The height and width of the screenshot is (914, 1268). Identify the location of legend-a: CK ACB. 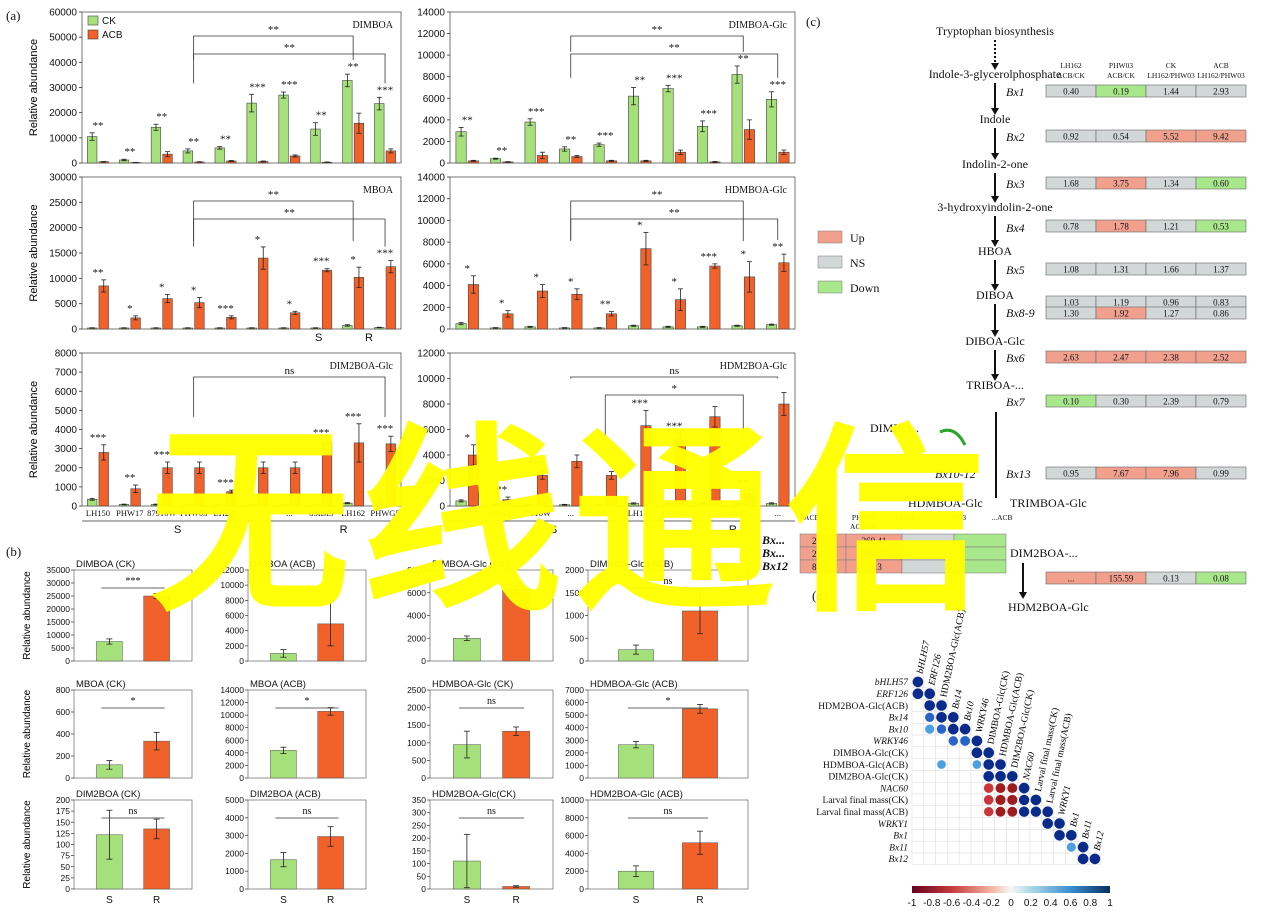
(105, 28).